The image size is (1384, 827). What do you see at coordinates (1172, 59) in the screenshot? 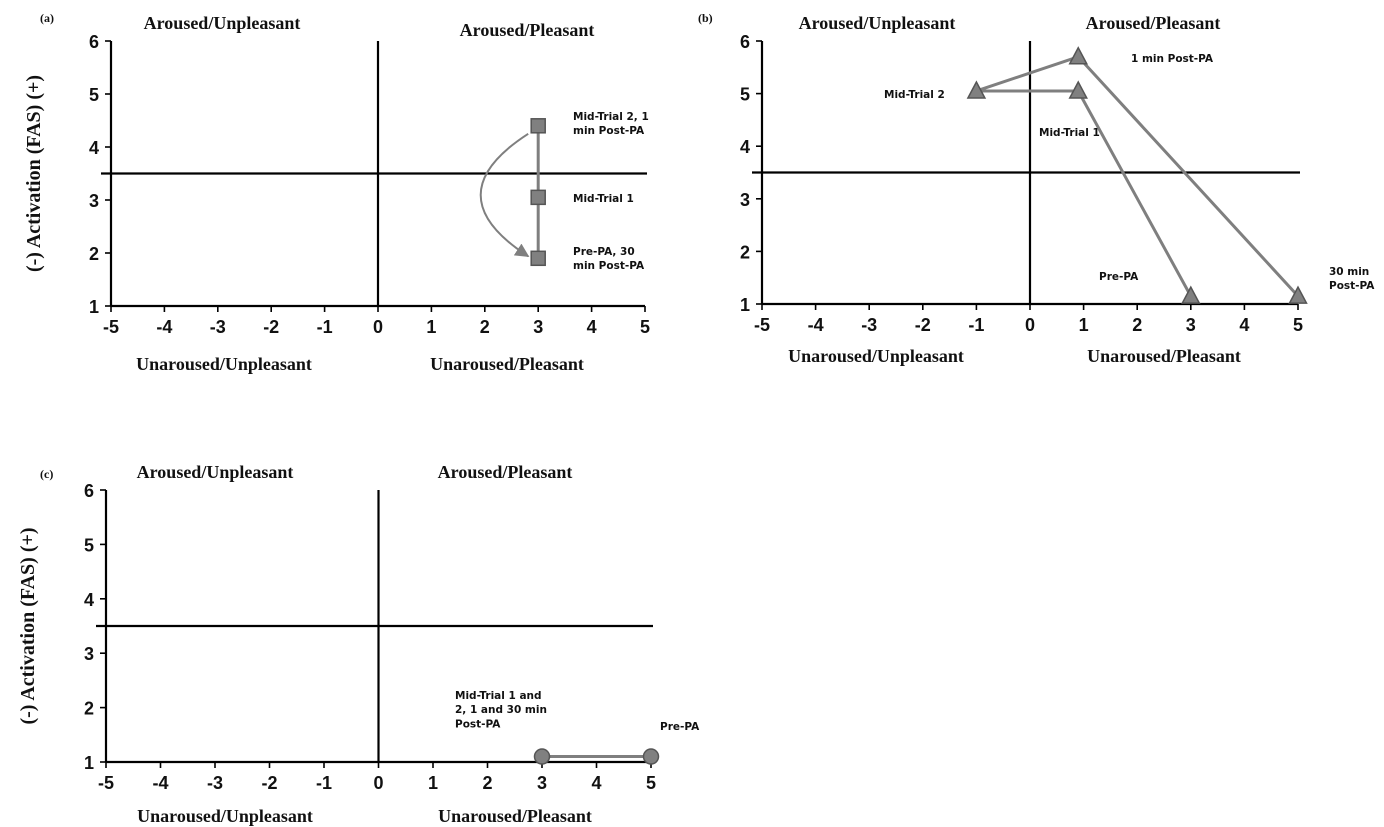
I see `data-label: 1 min Post-PA` at bounding box center [1172, 59].